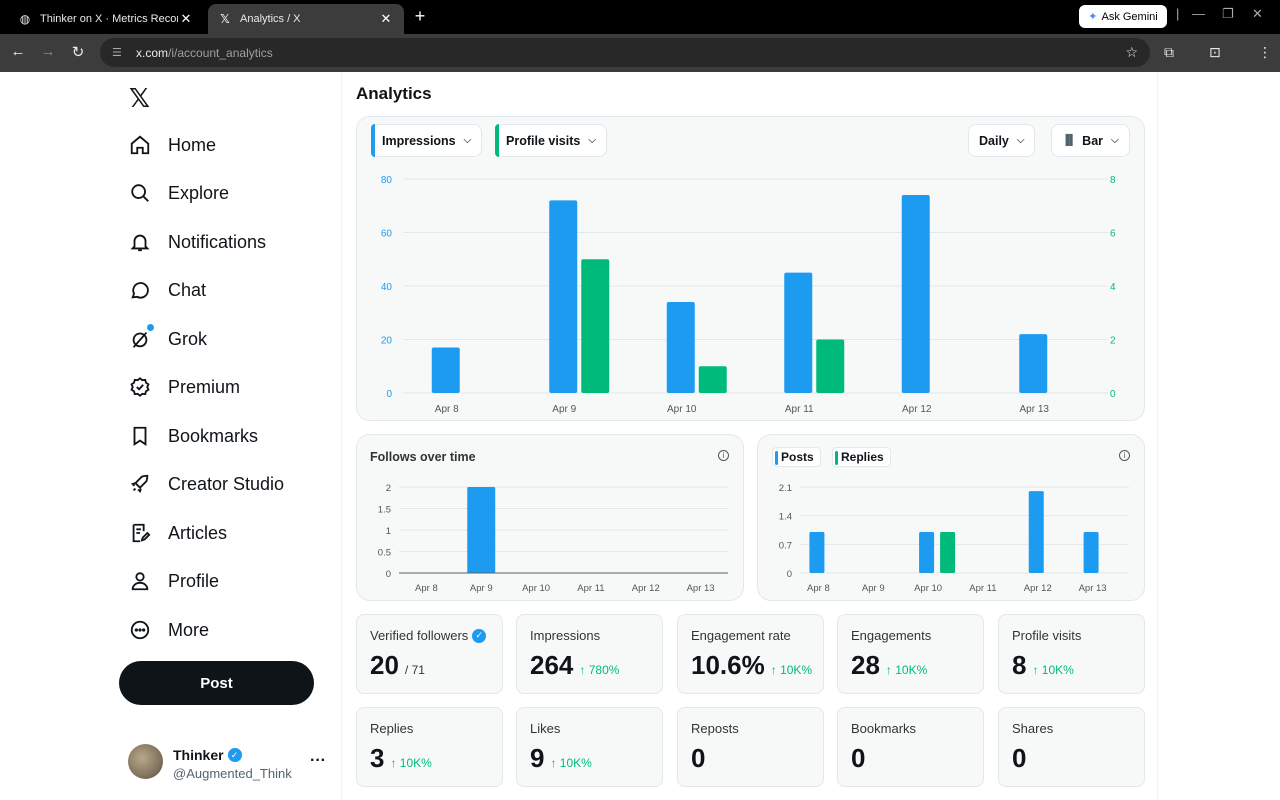  What do you see at coordinates (565, 635) in the screenshot?
I see `stat-label-text: Impressions` at bounding box center [565, 635].